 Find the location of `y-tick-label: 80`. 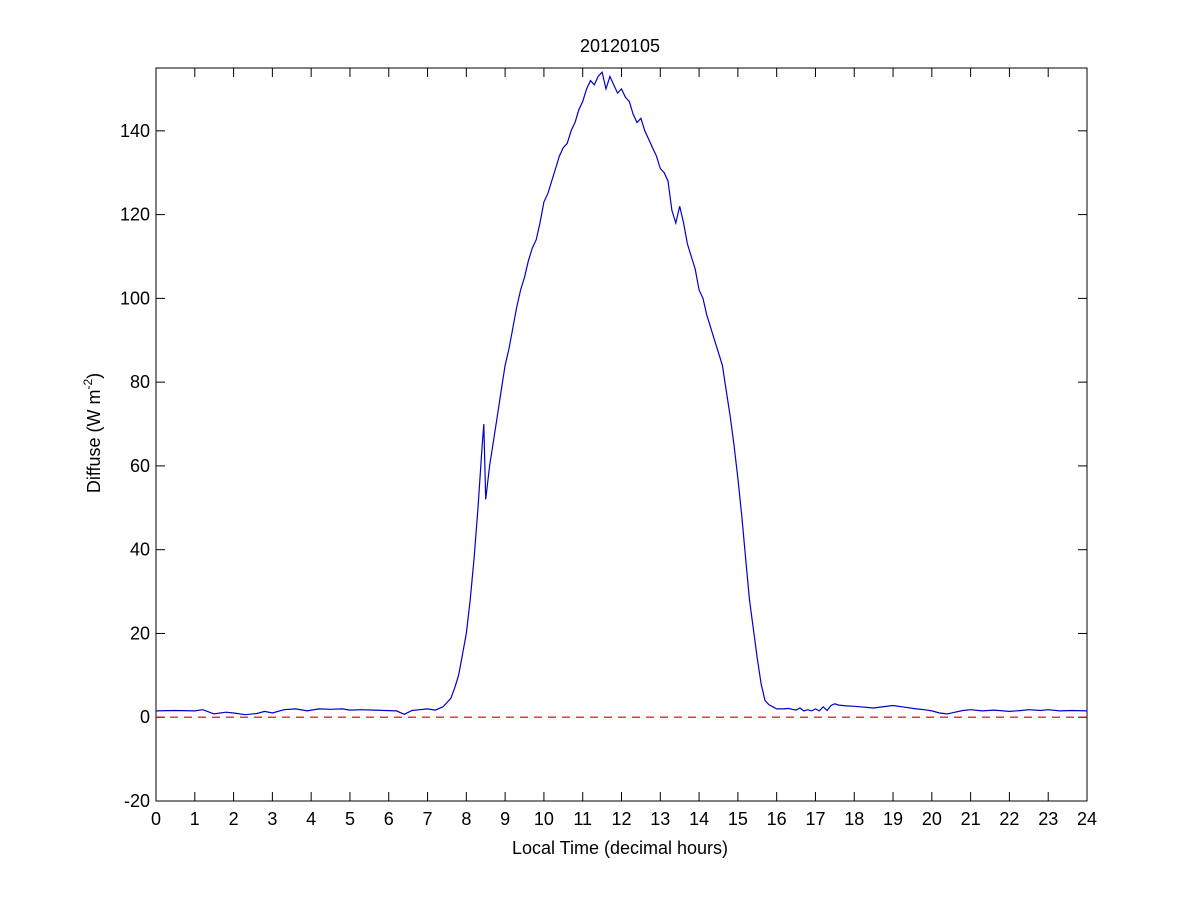

y-tick-label: 80 is located at coordinates (140, 382).